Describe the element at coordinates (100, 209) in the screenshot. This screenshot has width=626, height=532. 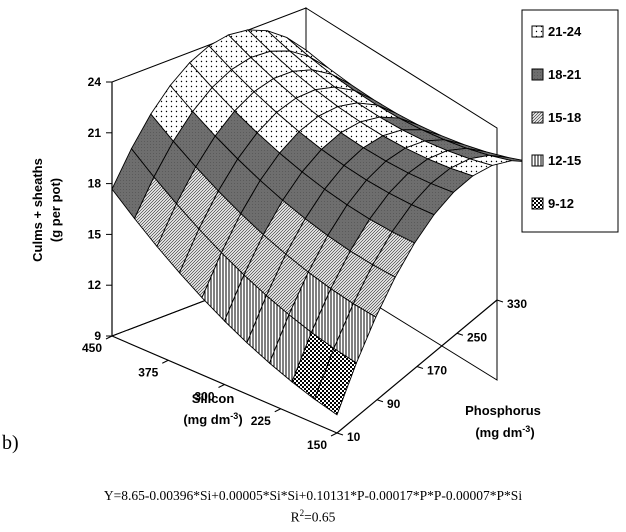
I see `z-axis-ticks: 9 12 15 18 21 24` at that location.